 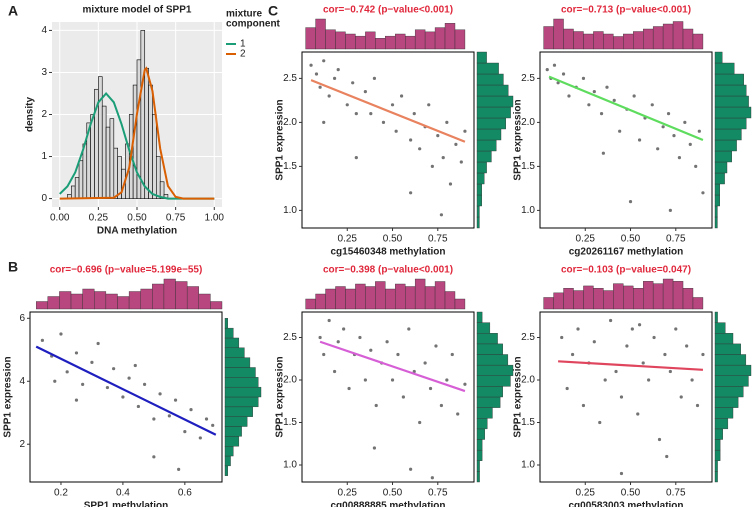 What do you see at coordinates (388, 10) in the screenshot?
I see `chart-title: cor=−0.742 (p−value<0.001)` at bounding box center [388, 10].